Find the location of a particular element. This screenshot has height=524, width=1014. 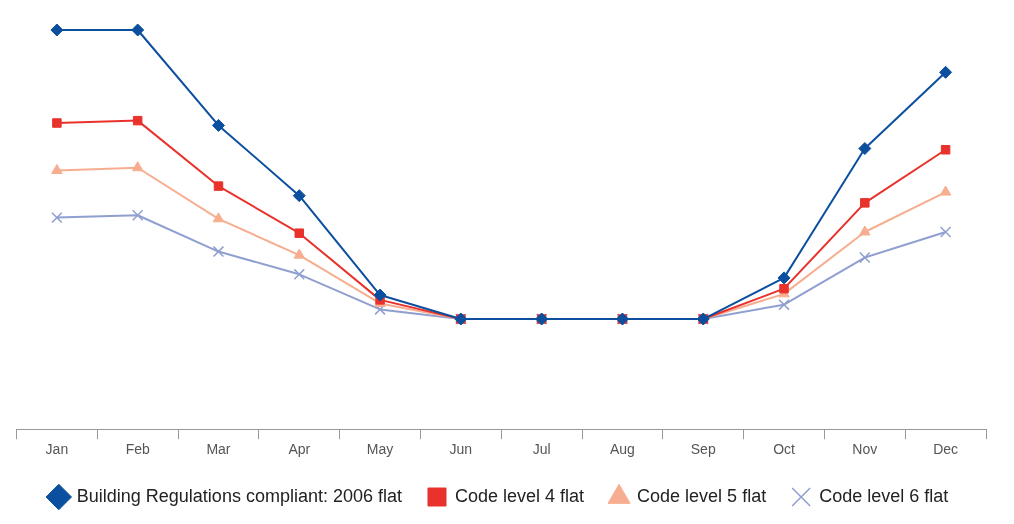

x-tick-label: Dec is located at coordinates (946, 449).